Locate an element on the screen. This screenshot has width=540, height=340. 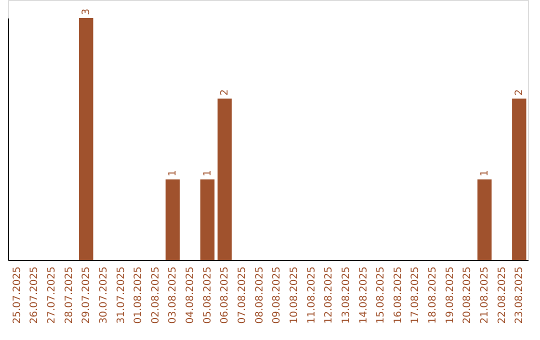
x-tick-label: 08.08.2025 is located at coordinates (260, 295).